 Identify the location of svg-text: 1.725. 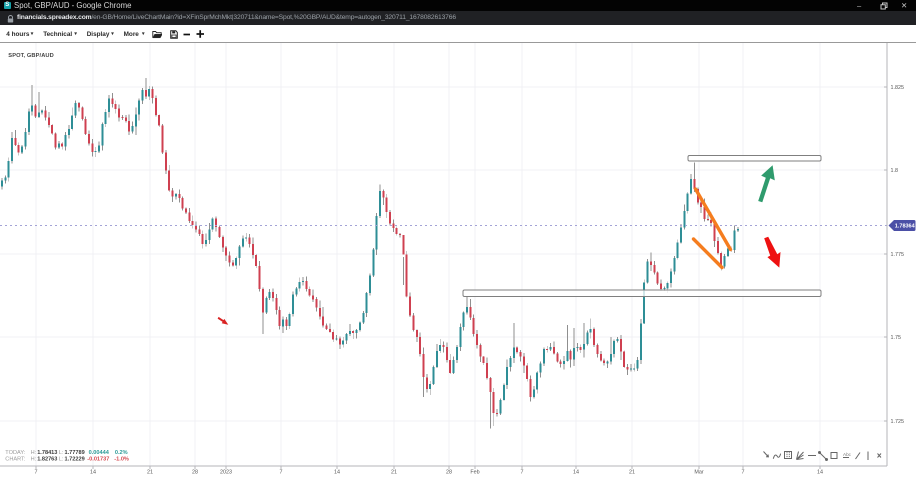
(898, 422).